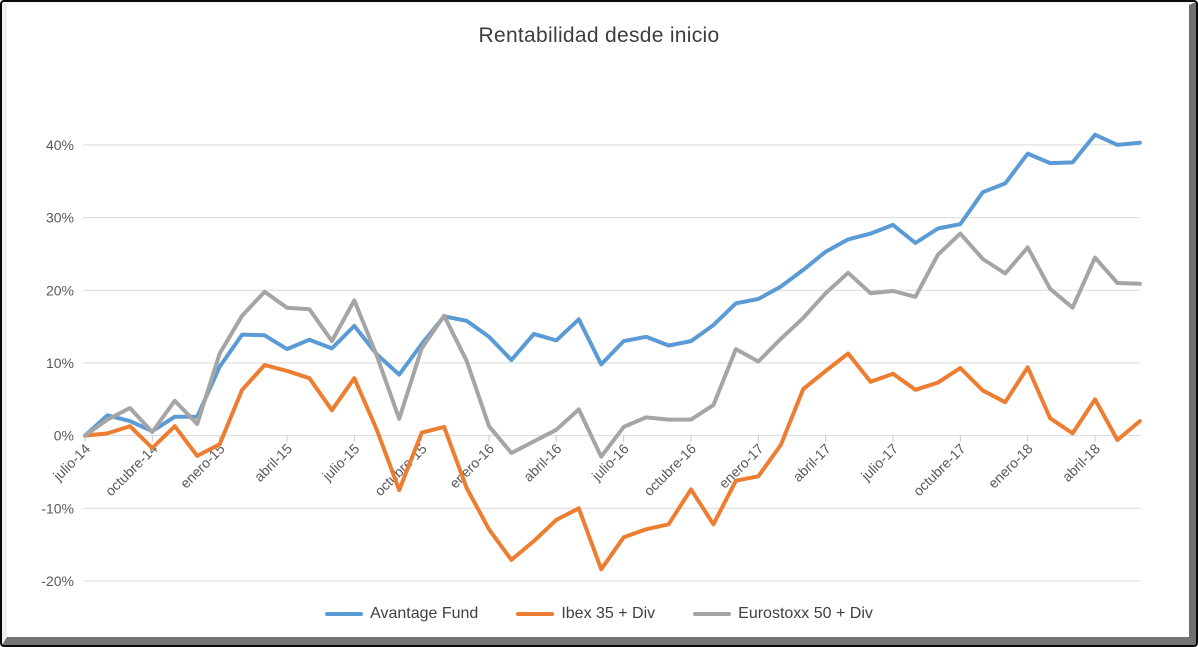 This screenshot has height=647, width=1198. I want to click on x-axis-label: octubre-17, so click(939, 469).